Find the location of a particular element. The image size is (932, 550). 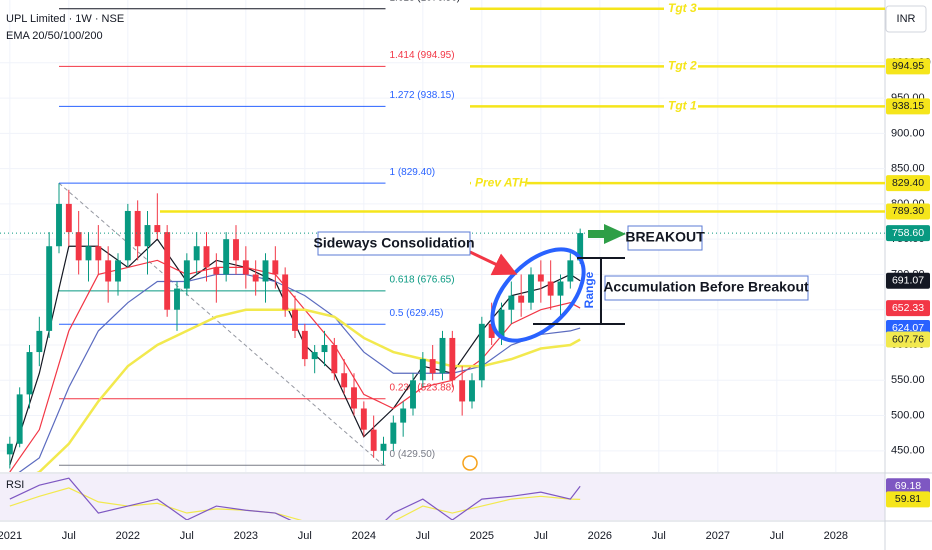

price-badge-label: 994.95 is located at coordinates (908, 66).